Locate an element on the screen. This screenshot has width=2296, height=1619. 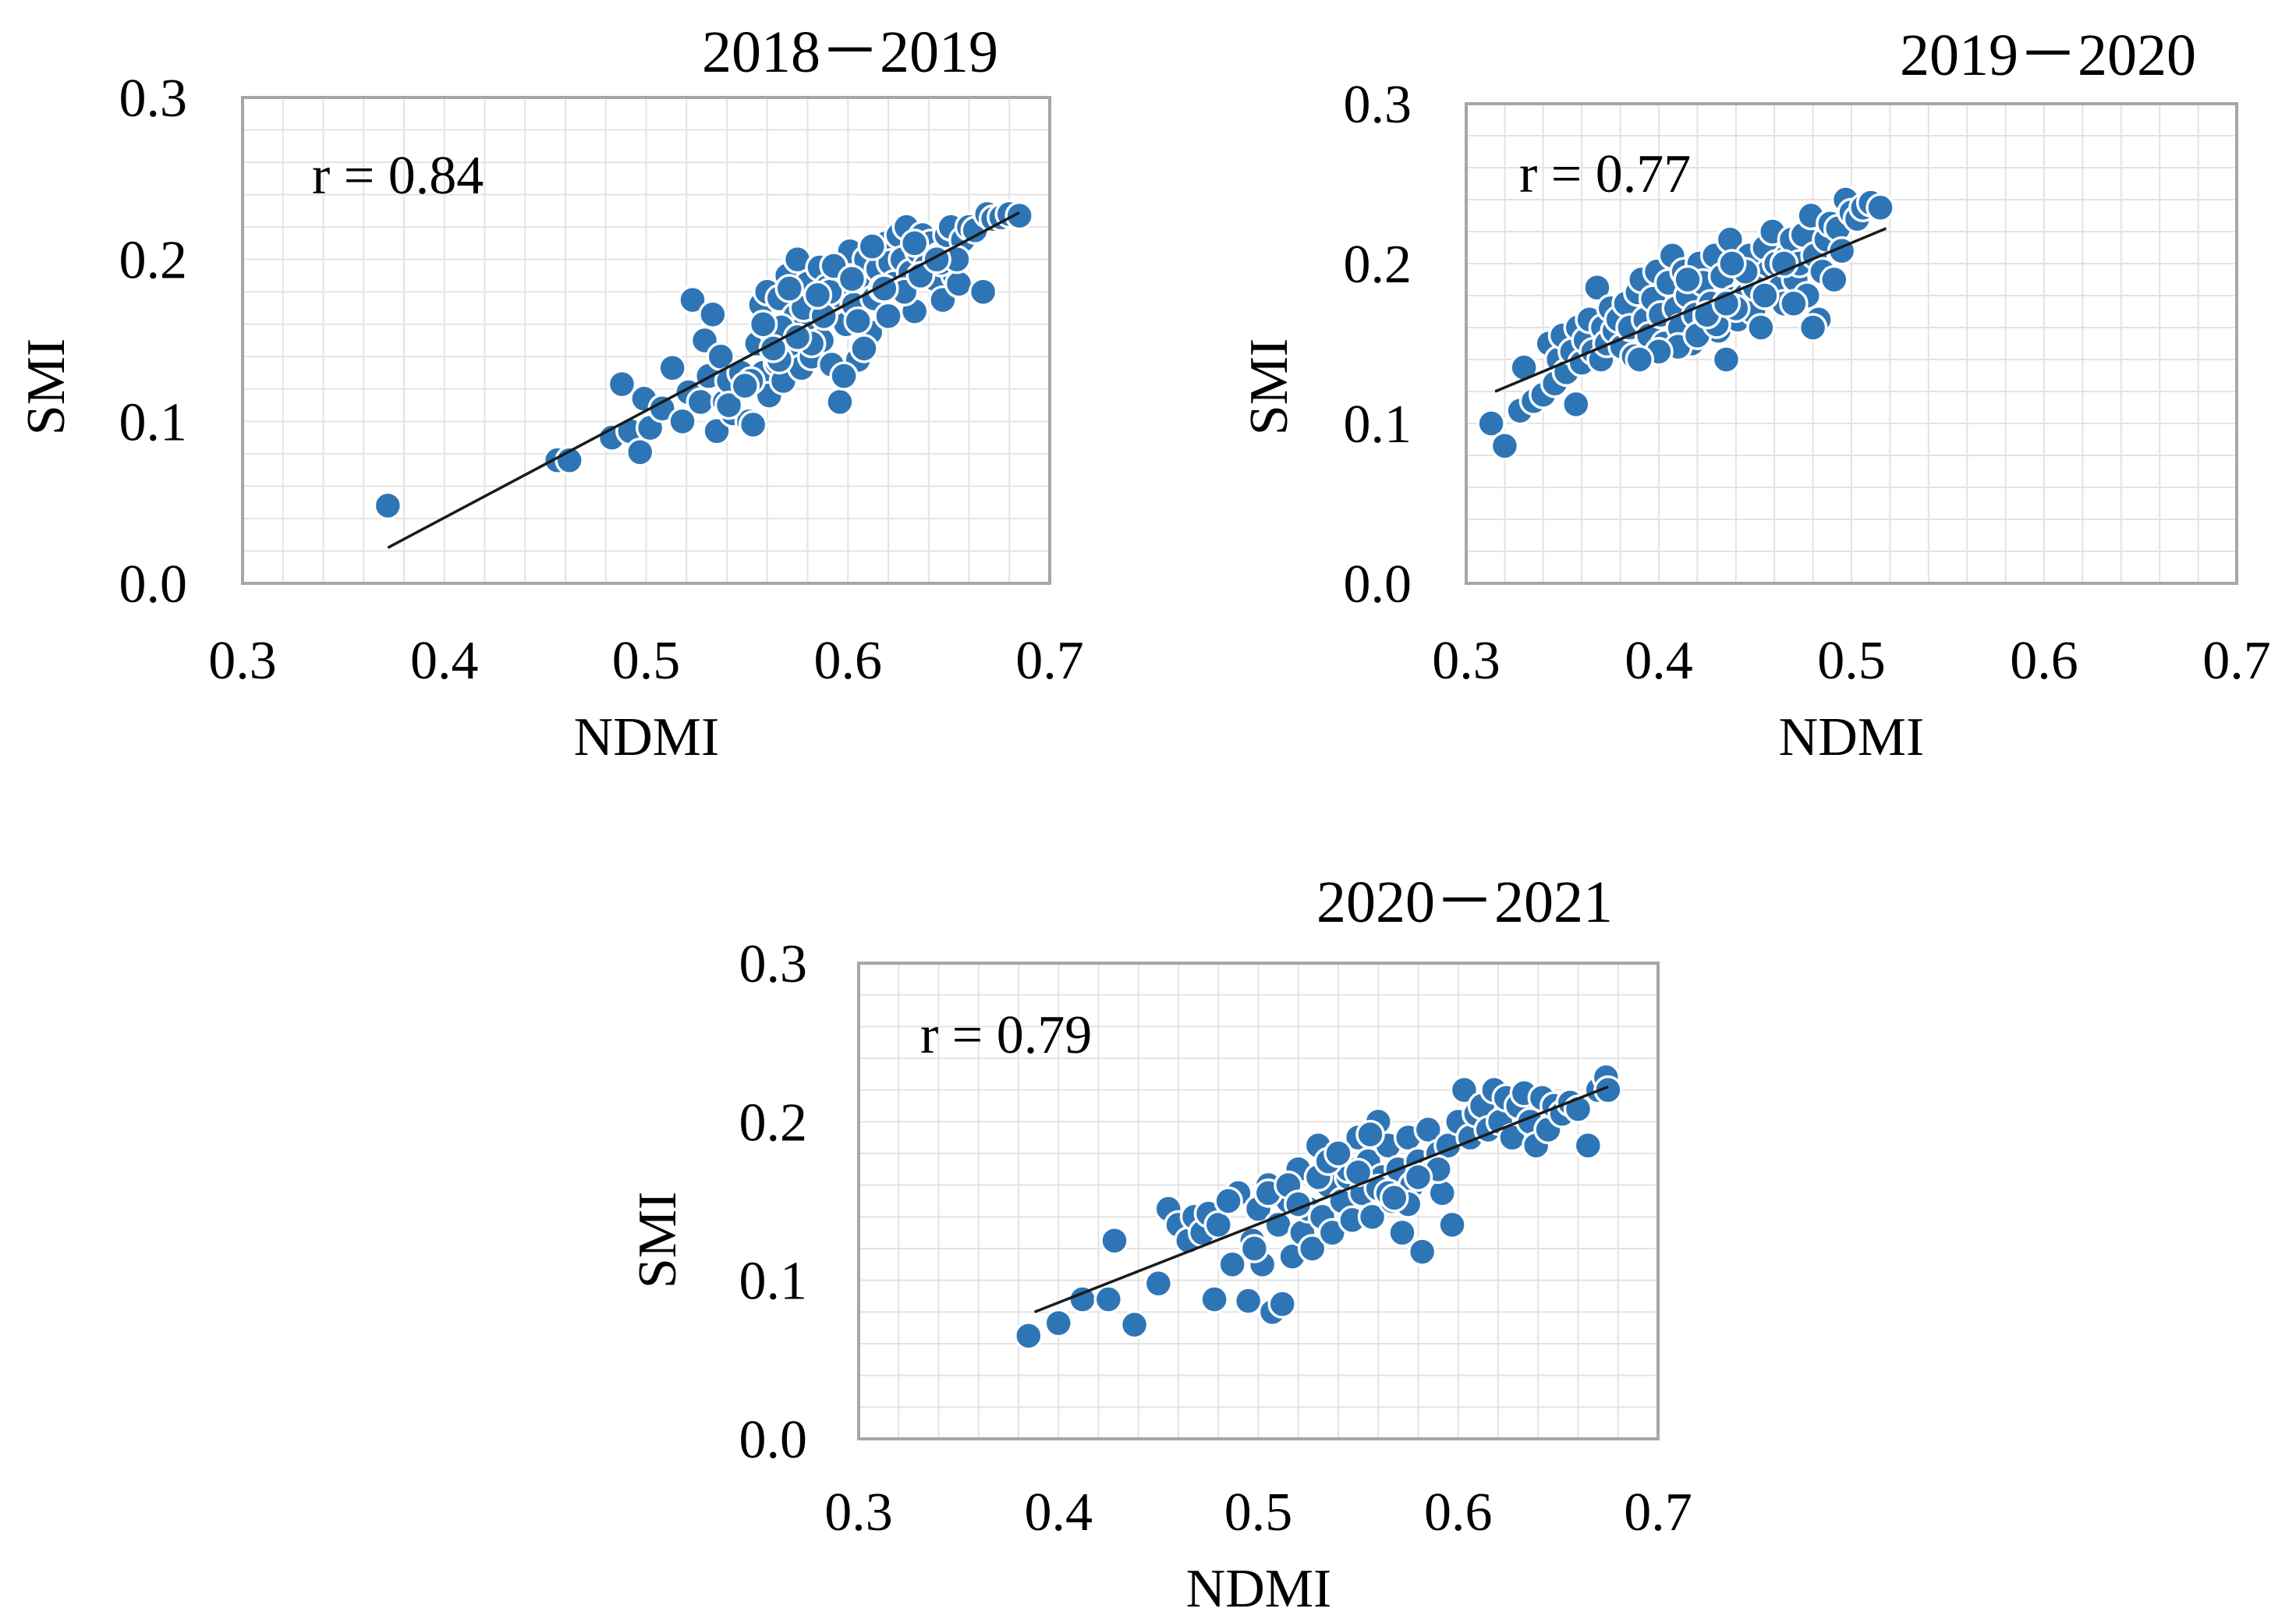
chart-title: 2019－2020 is located at coordinates (2048, 55).